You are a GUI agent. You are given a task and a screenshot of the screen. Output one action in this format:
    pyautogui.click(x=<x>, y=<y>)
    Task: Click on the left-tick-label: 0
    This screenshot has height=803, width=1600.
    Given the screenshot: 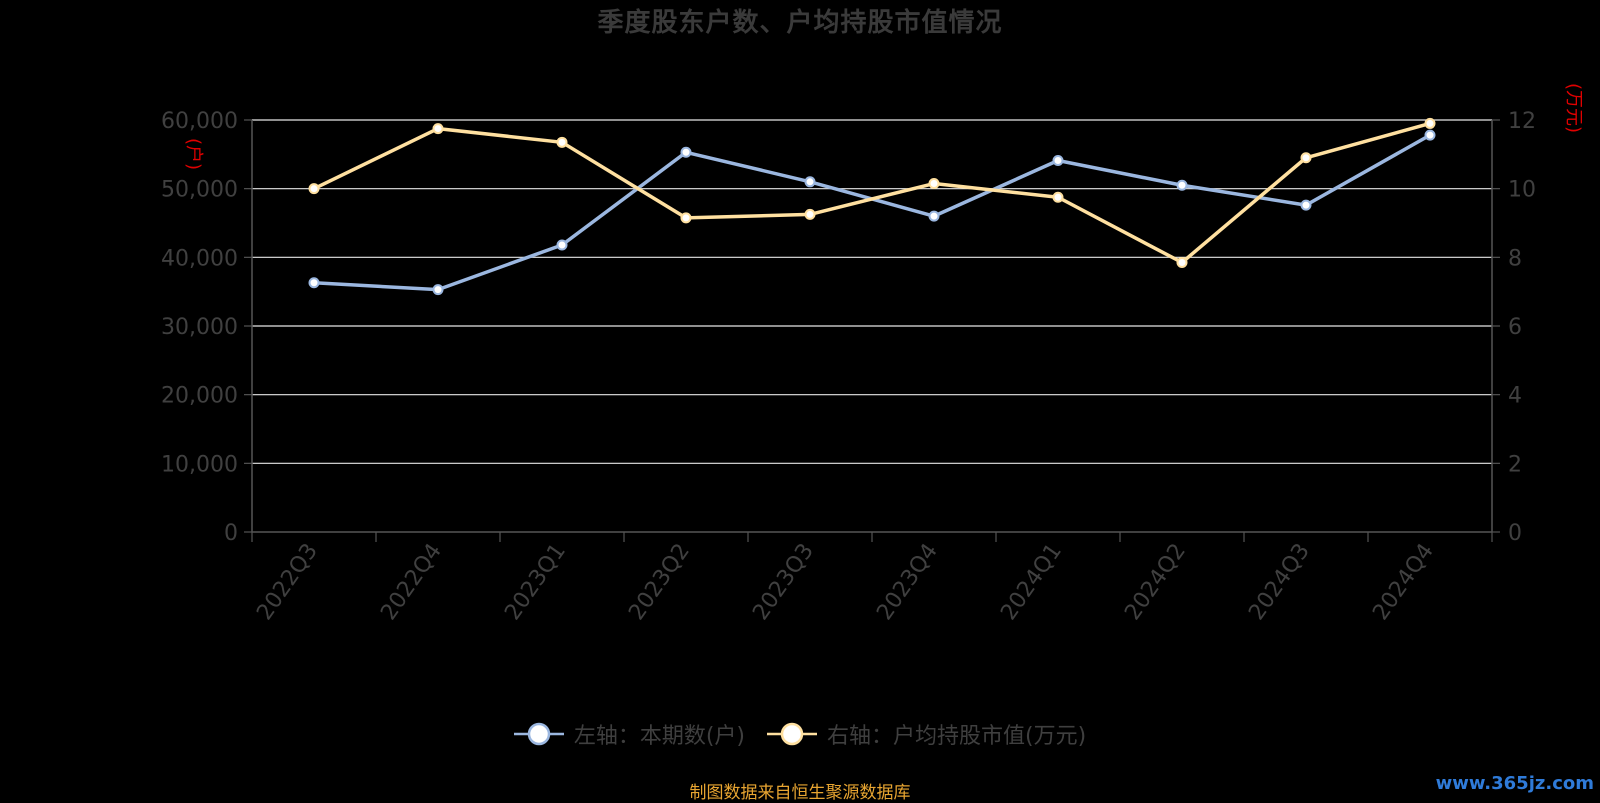 What is the action you would take?
    pyautogui.click(x=231, y=533)
    